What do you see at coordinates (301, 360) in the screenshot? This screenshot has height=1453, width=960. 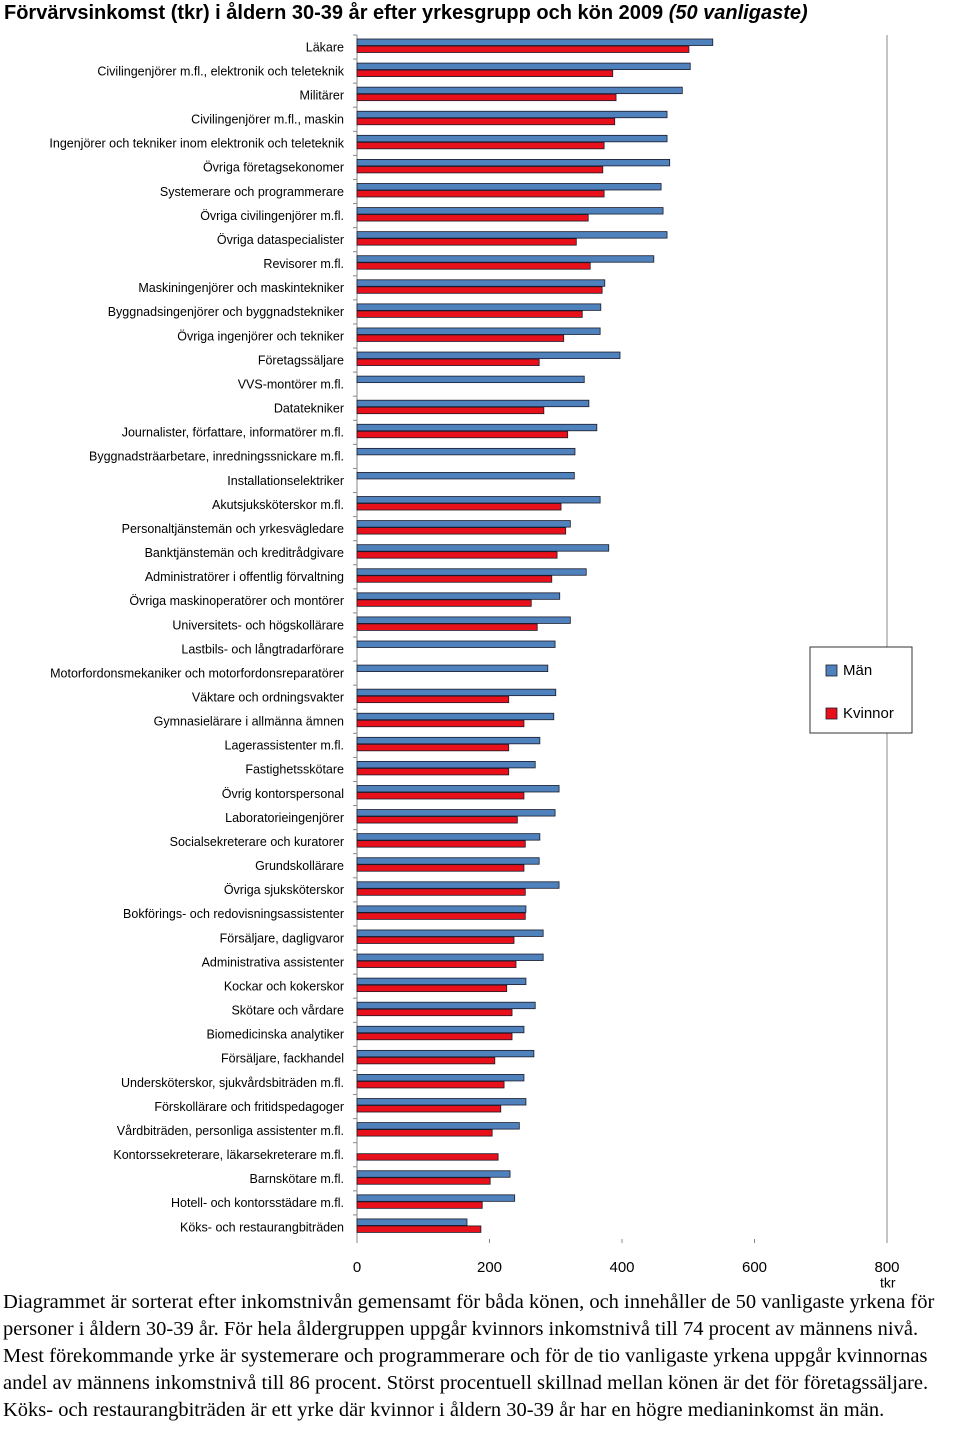 I see `y-tick-label: Företagssäljare` at bounding box center [301, 360].